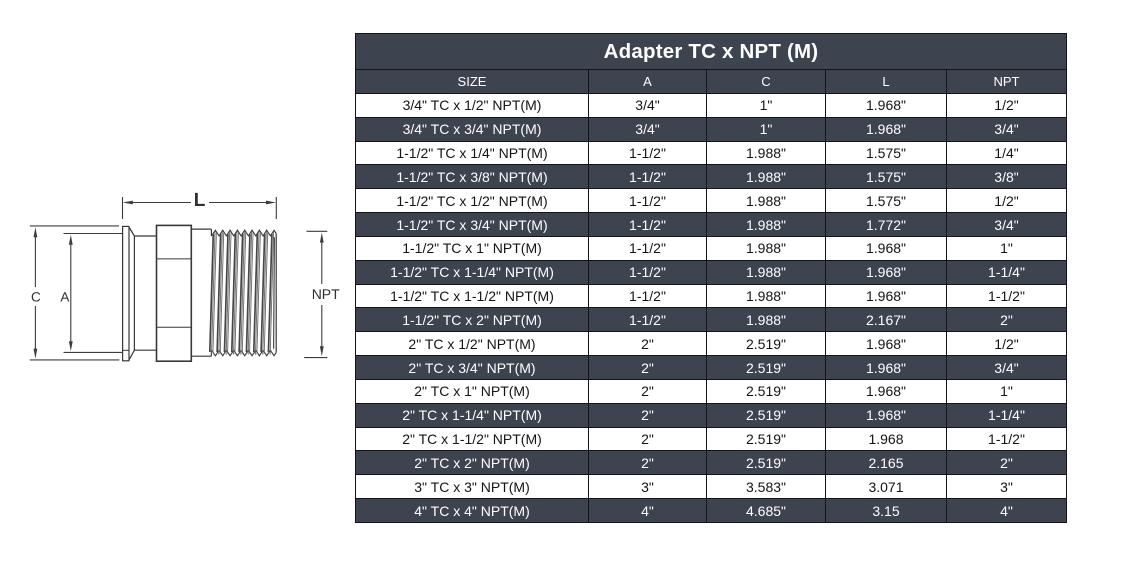 This screenshot has width=1127, height=570. Describe the element at coordinates (64, 297) in the screenshot. I see `svg-text: A` at that location.